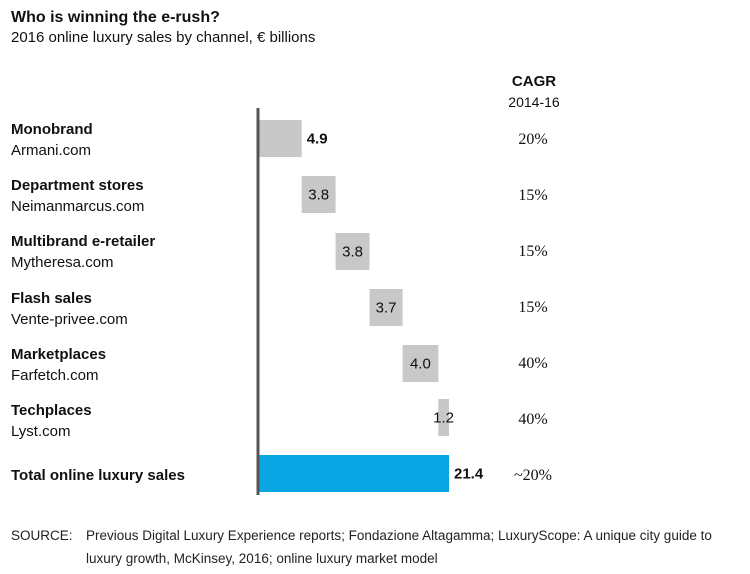  I want to click on cagr-header-label: CAGR, so click(534, 81).